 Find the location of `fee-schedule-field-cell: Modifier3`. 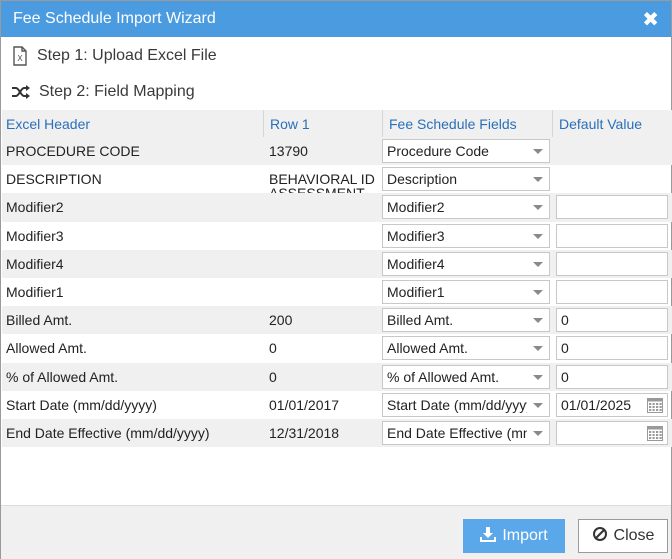

fee-schedule-field-cell: Modifier3 is located at coordinates (467, 236).